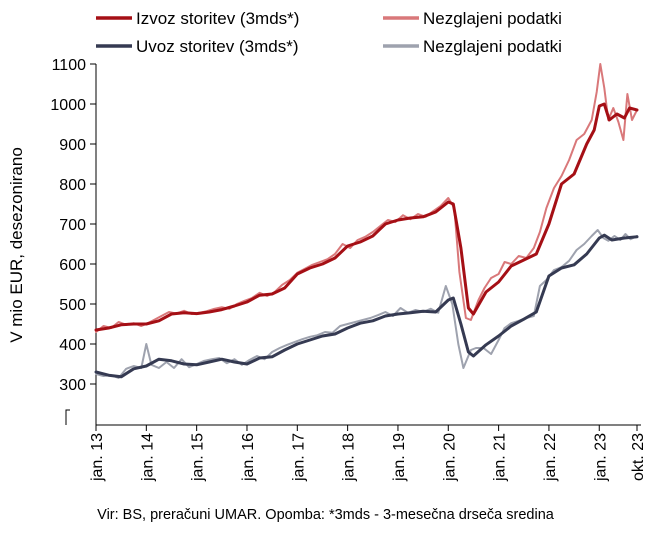 This screenshot has width=651, height=535. I want to click on y-tick-label: 900, so click(72, 145).